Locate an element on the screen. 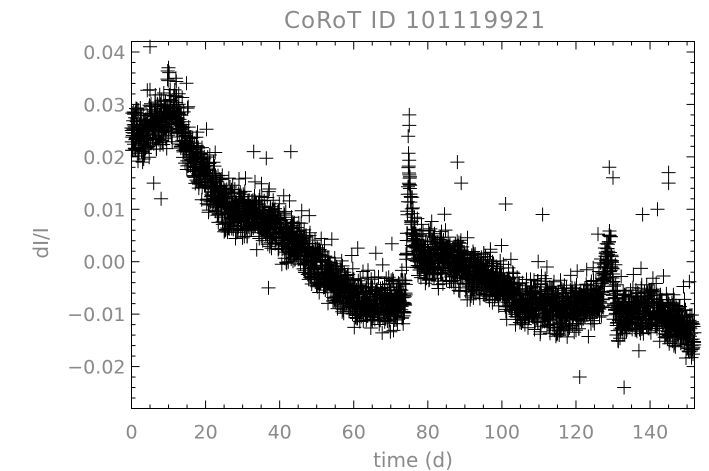 The width and height of the screenshot is (709, 471). x-tick-label: 0 is located at coordinates (131, 433).